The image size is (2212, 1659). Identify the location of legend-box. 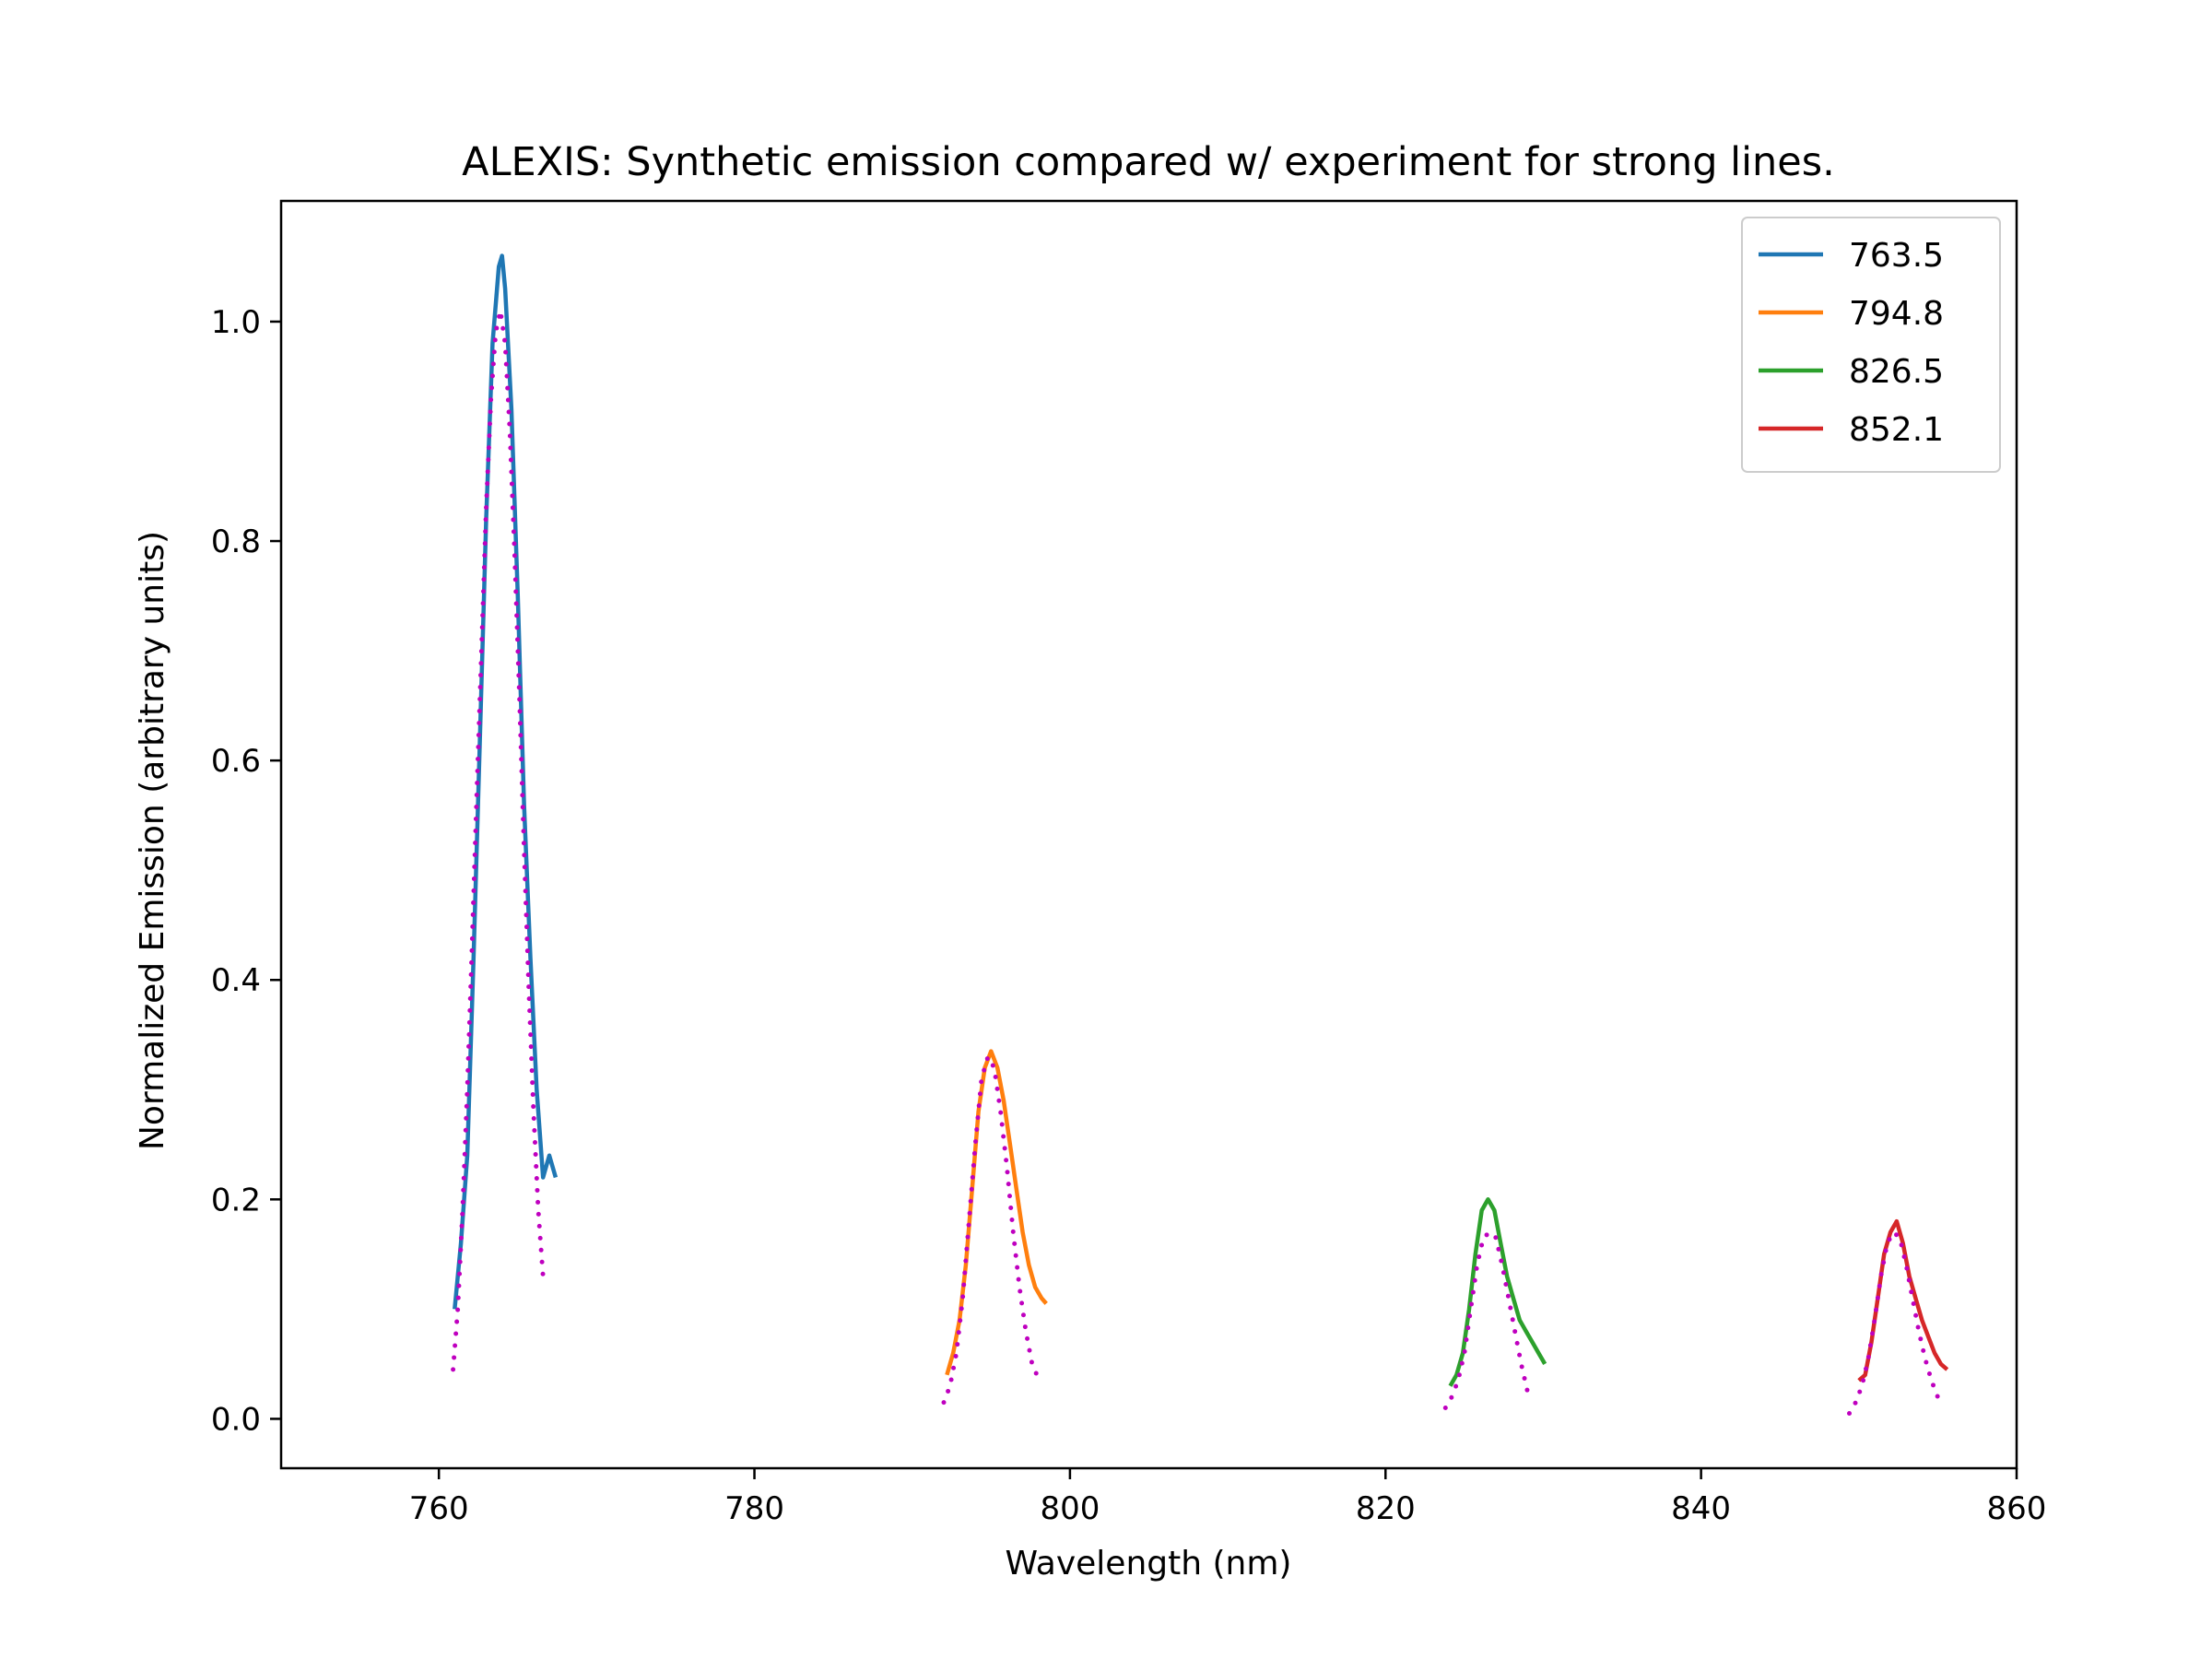
(1871, 345).